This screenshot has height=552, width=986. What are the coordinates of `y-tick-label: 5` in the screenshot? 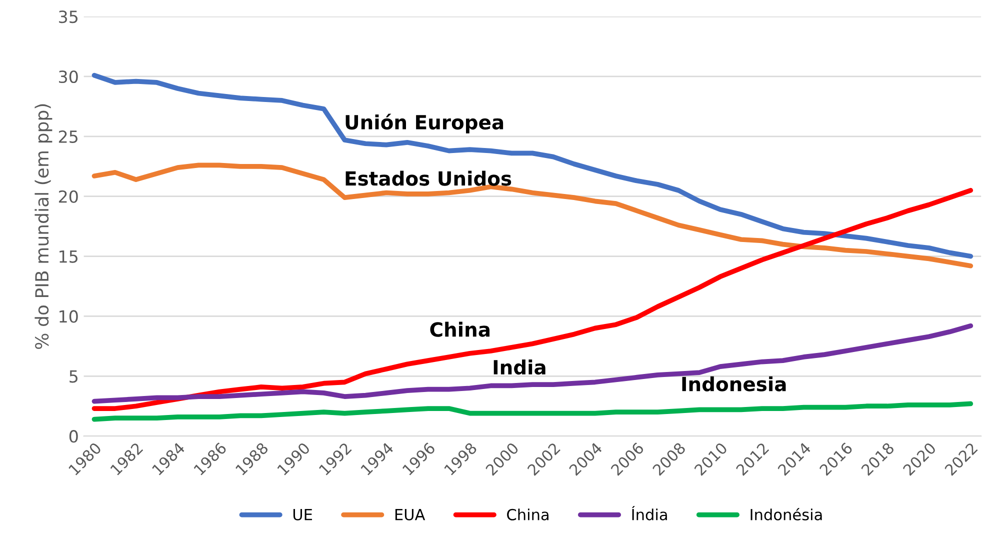 It's located at (74, 376).